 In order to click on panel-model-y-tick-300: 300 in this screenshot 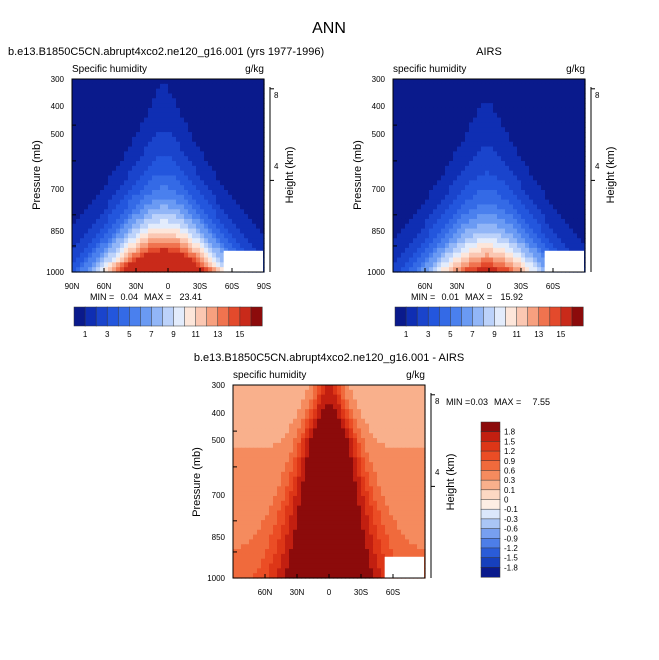, I will do `click(58, 79)`.